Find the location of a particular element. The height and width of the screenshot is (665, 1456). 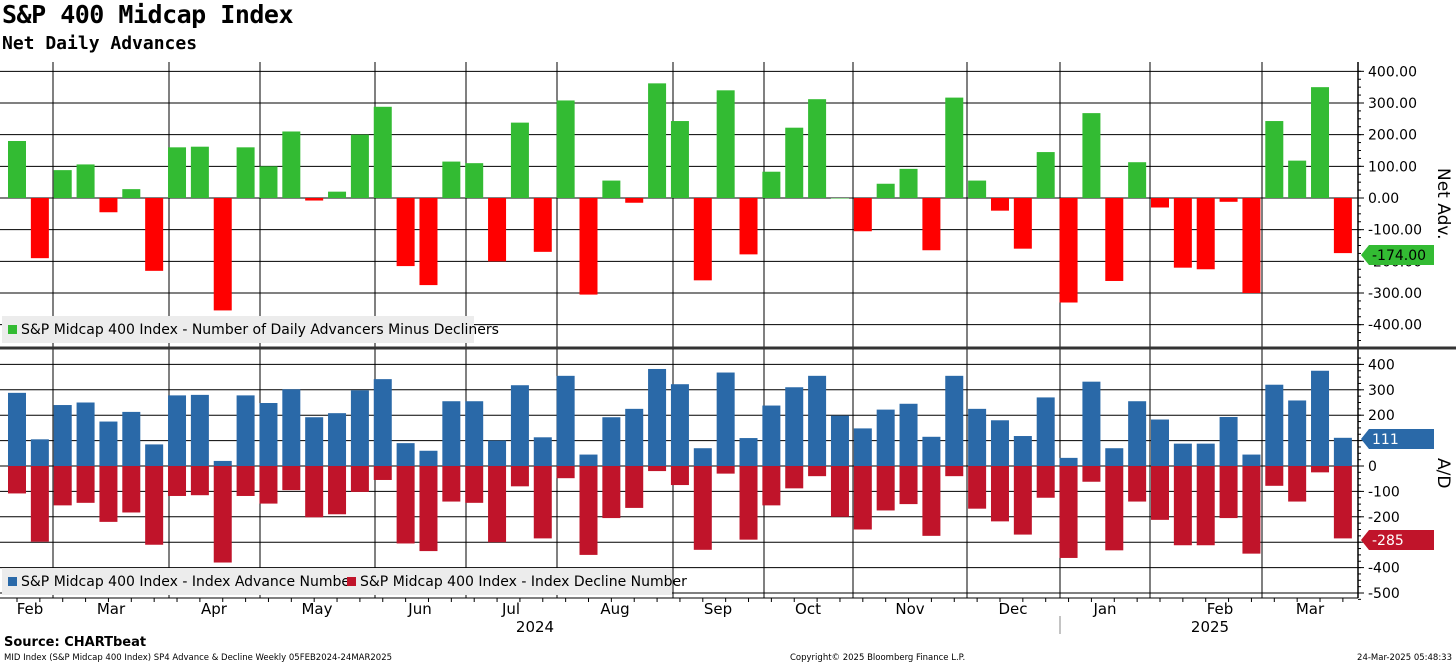

decline-last-value-tag: -285 is located at coordinates (1397, 540).